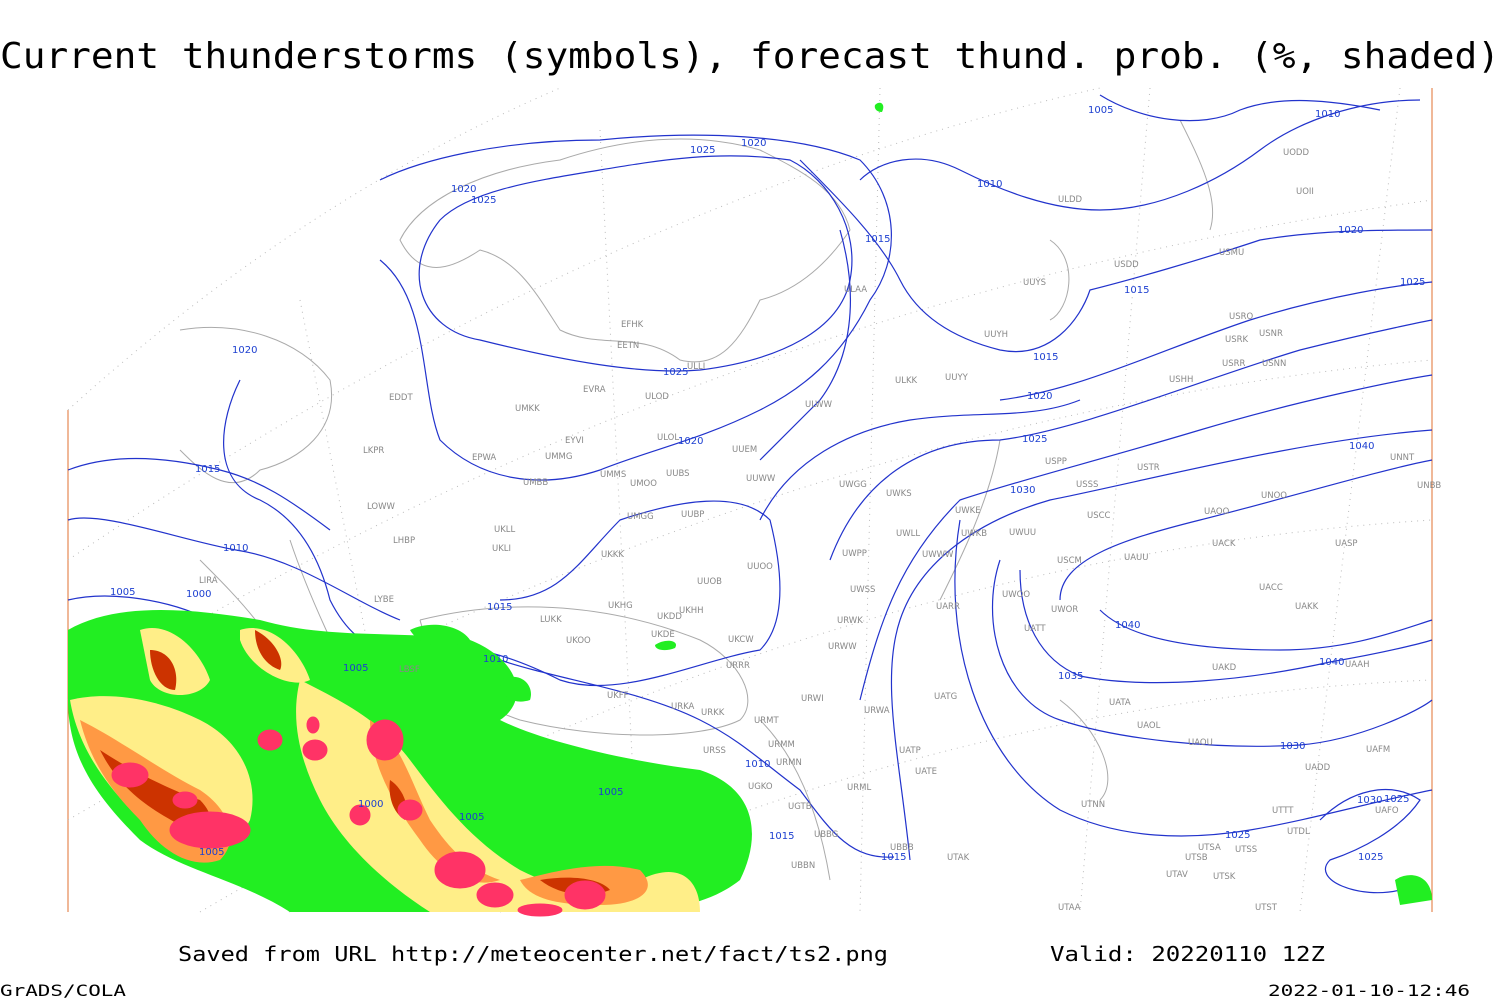 The image size is (1500, 1000). I want to click on station-code: ULOD, so click(657, 397).